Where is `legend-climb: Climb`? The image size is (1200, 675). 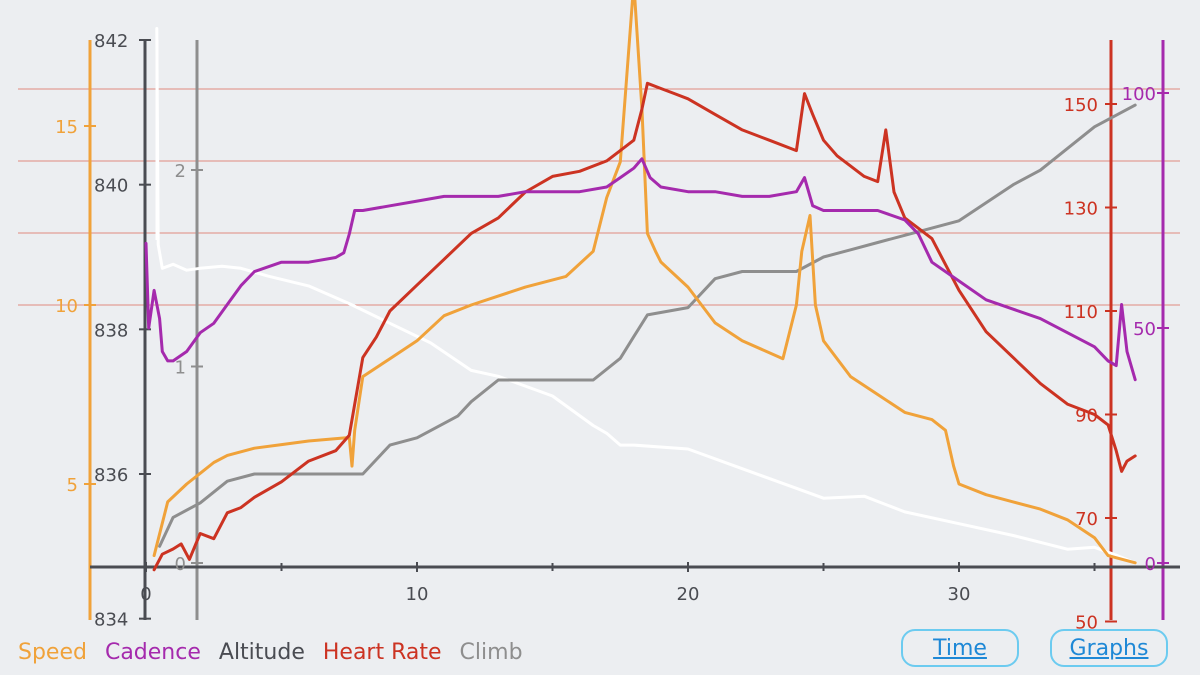
legend-climb: Climb is located at coordinates (491, 652).